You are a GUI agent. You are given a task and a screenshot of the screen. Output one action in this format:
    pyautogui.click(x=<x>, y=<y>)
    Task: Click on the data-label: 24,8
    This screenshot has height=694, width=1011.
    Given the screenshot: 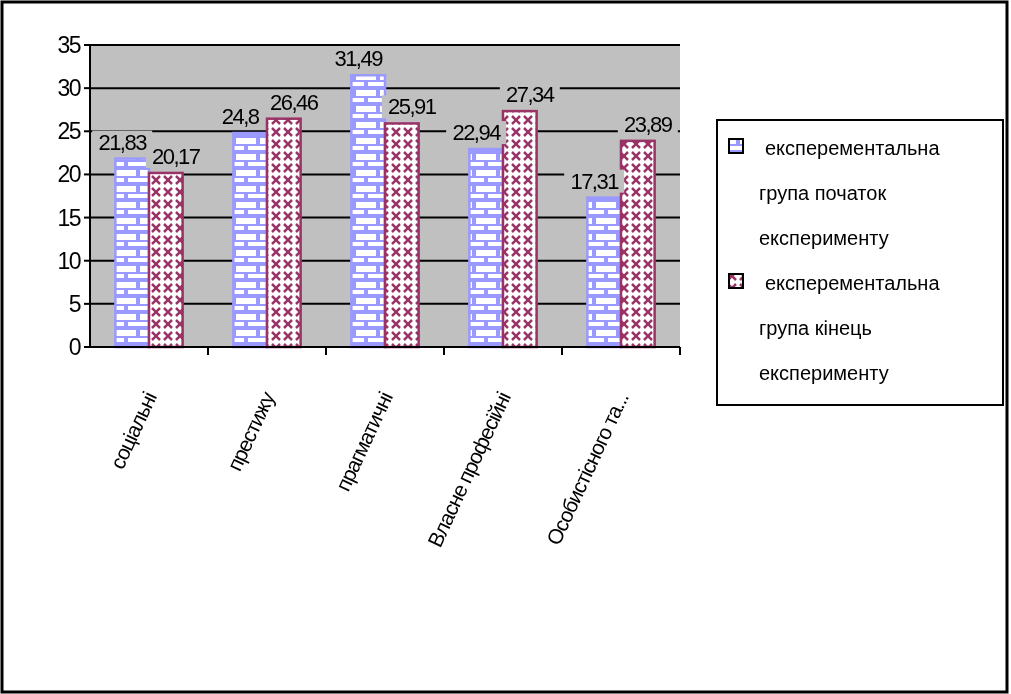 What is the action you would take?
    pyautogui.click(x=240, y=117)
    